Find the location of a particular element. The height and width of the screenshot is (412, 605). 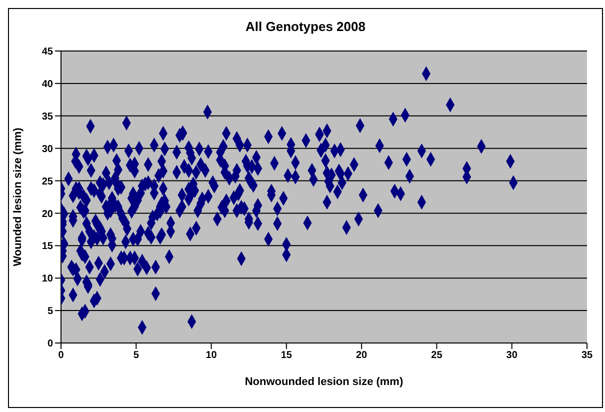

x-tick-label: 35 is located at coordinates (587, 356).